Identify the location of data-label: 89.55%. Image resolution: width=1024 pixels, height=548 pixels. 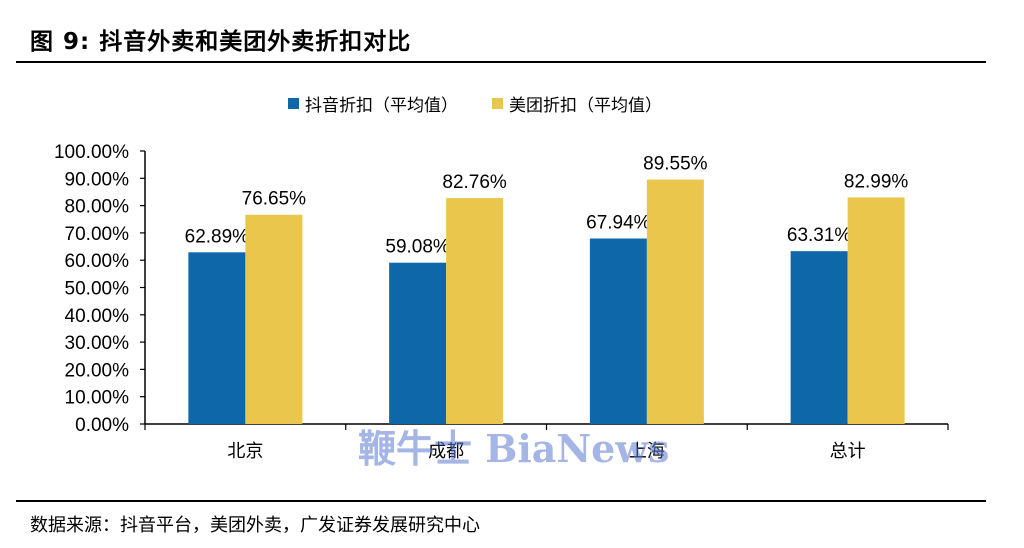
(675, 164).